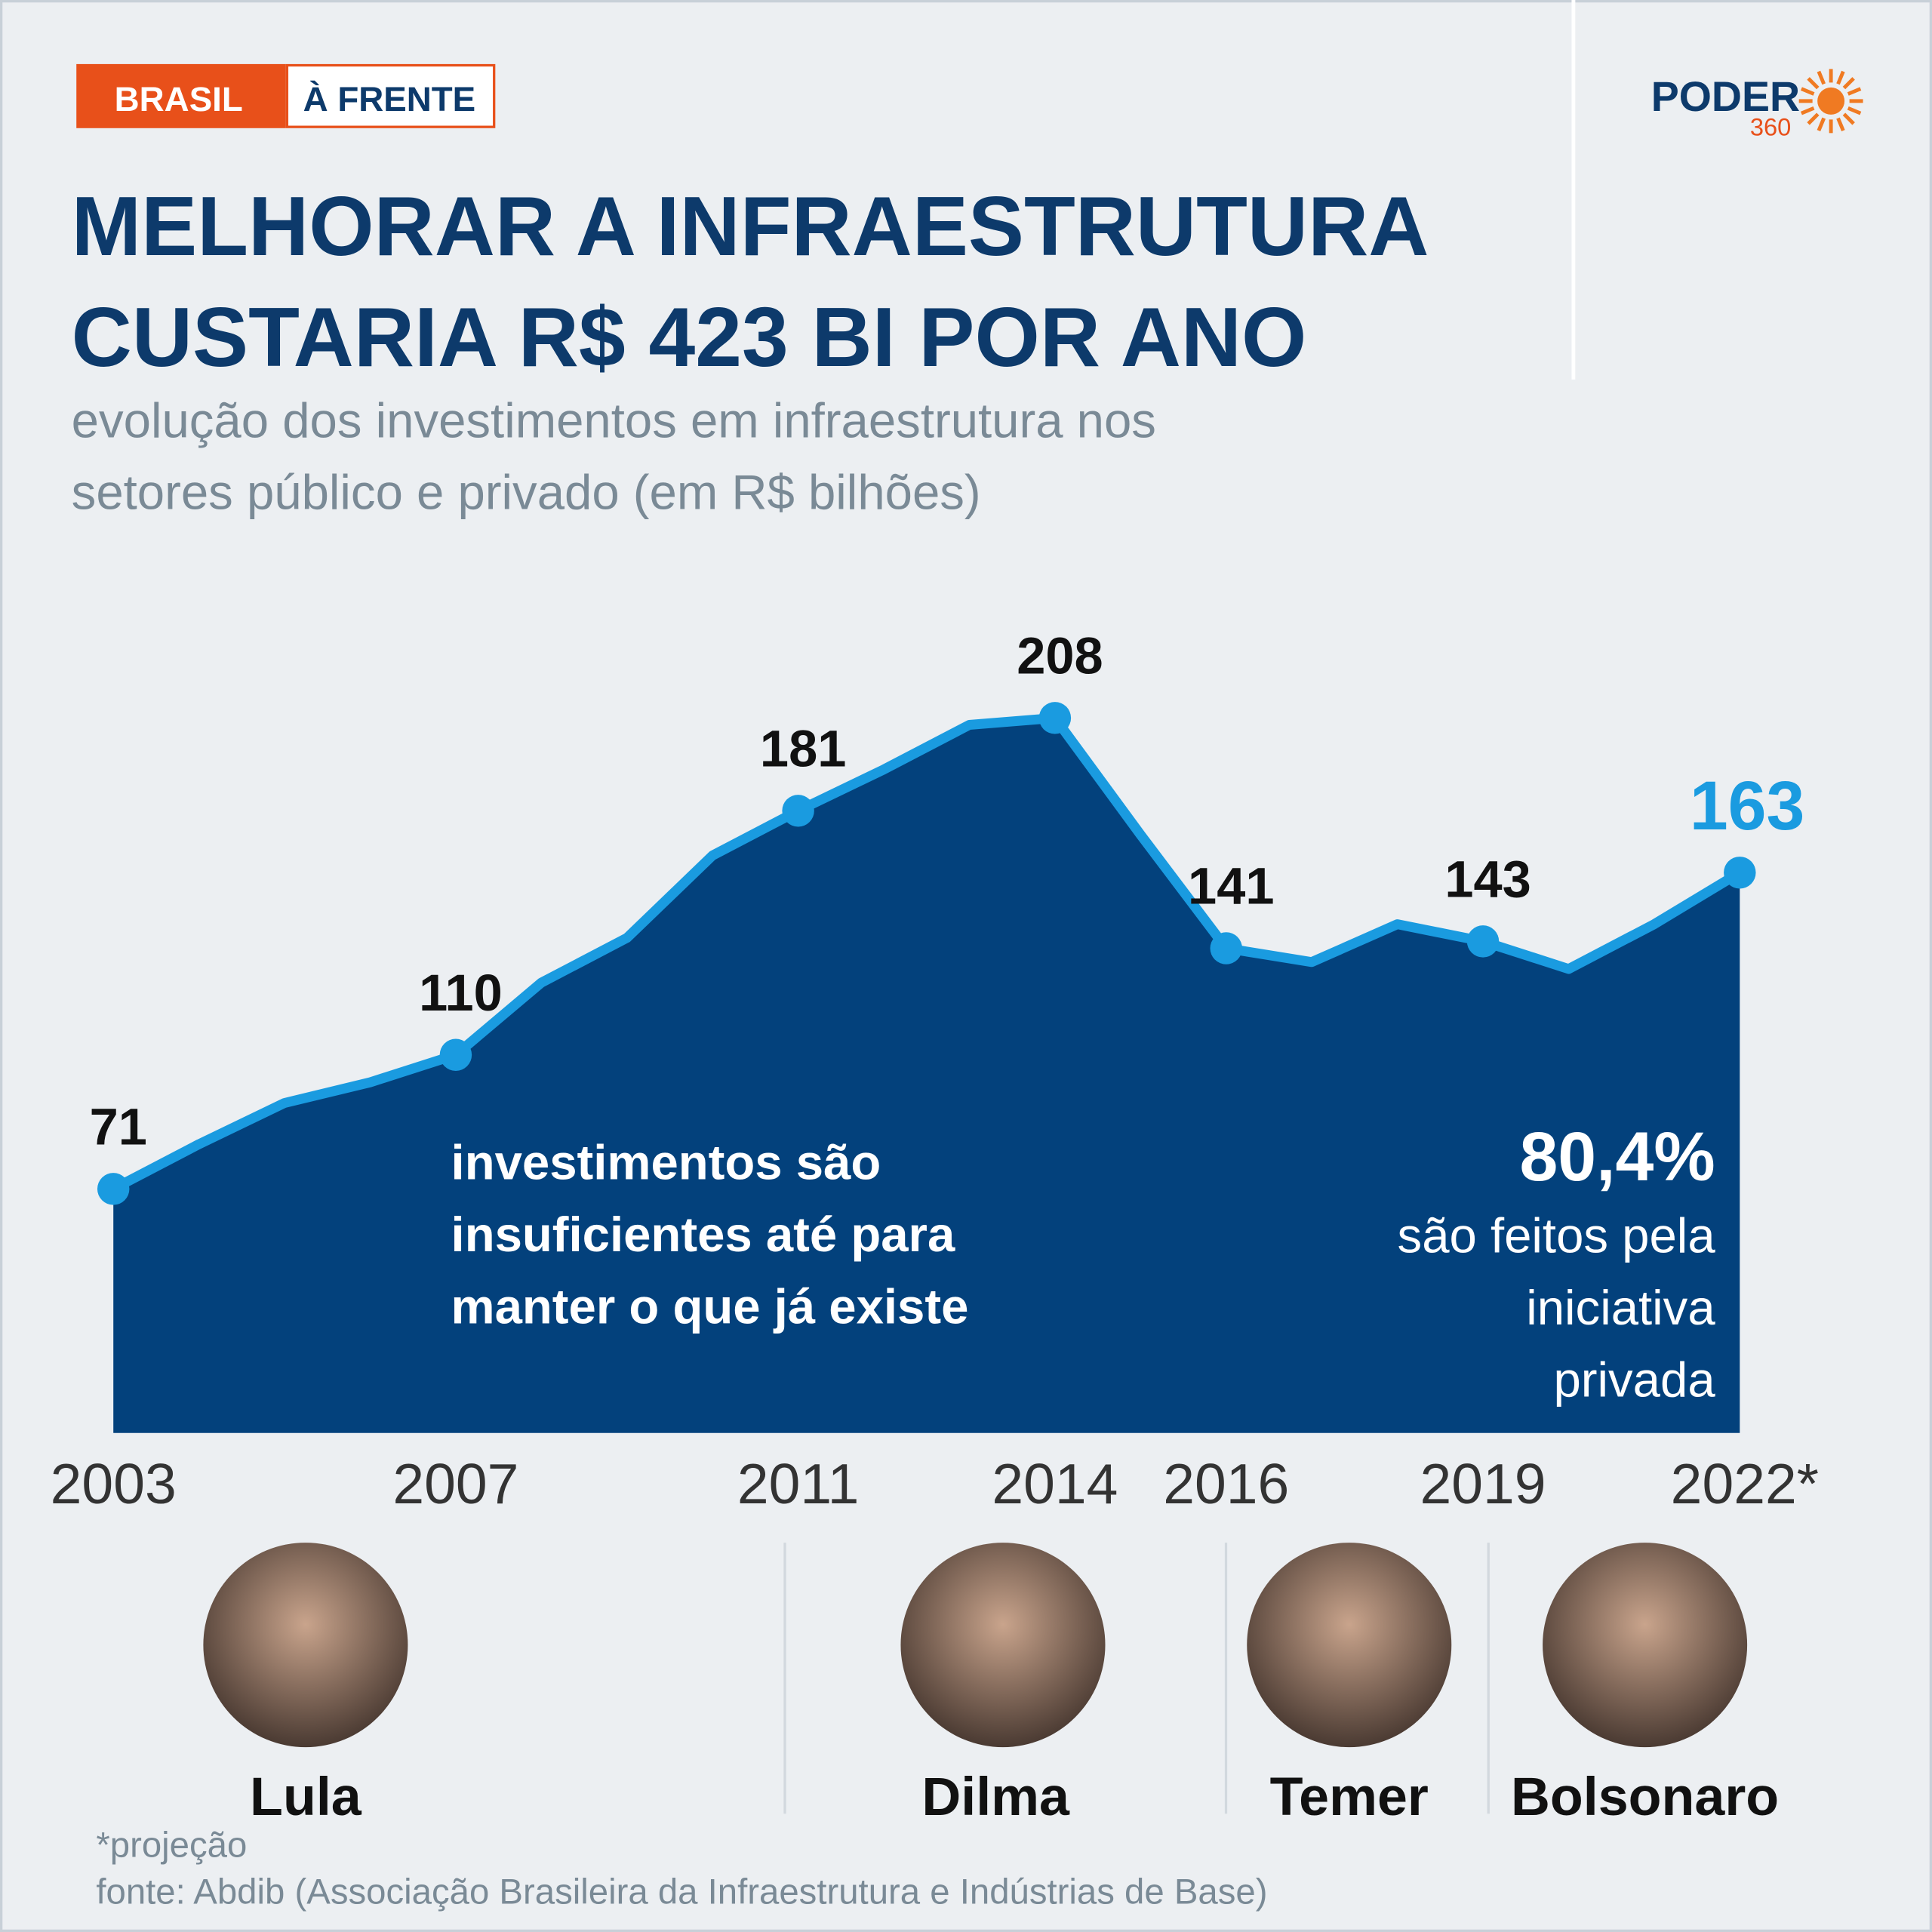  I want to click on president-name: Lula, so click(306, 1797).